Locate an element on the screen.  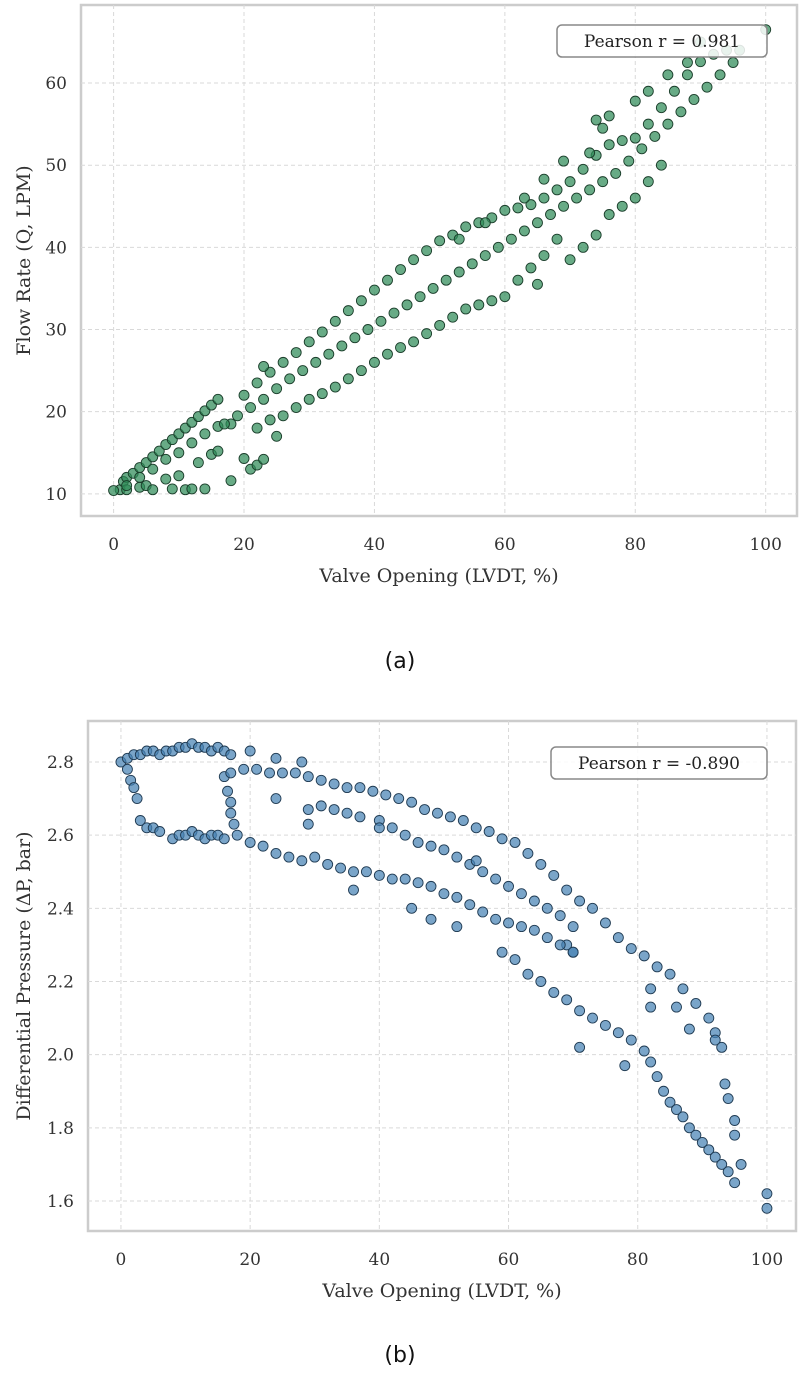
y-tick-label: 2.8 is located at coordinates (60, 763).